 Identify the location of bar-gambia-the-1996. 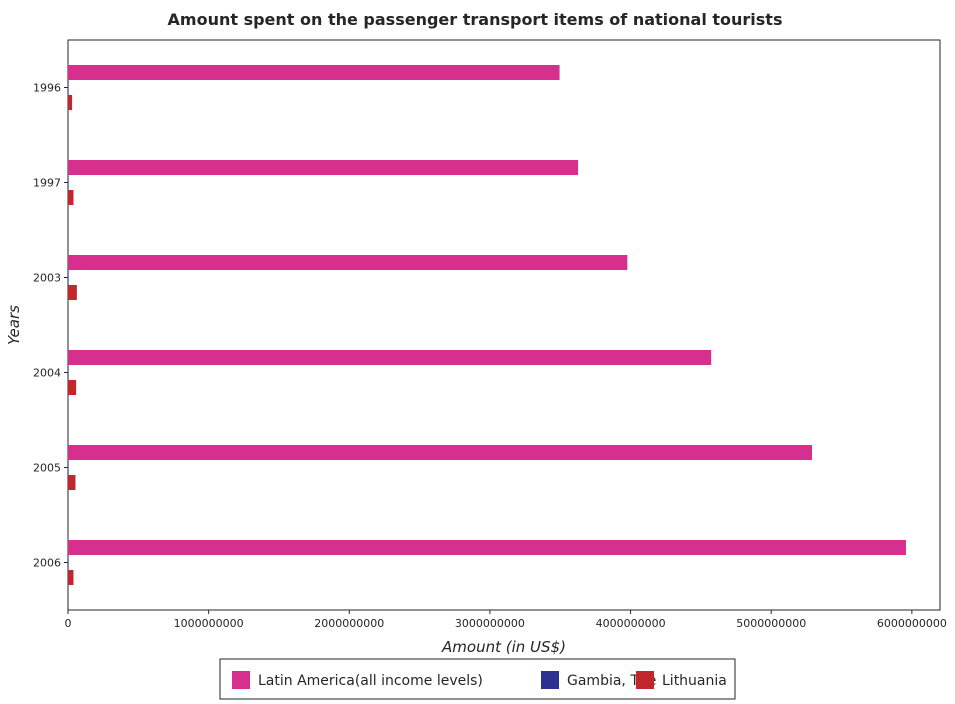
(68, 87).